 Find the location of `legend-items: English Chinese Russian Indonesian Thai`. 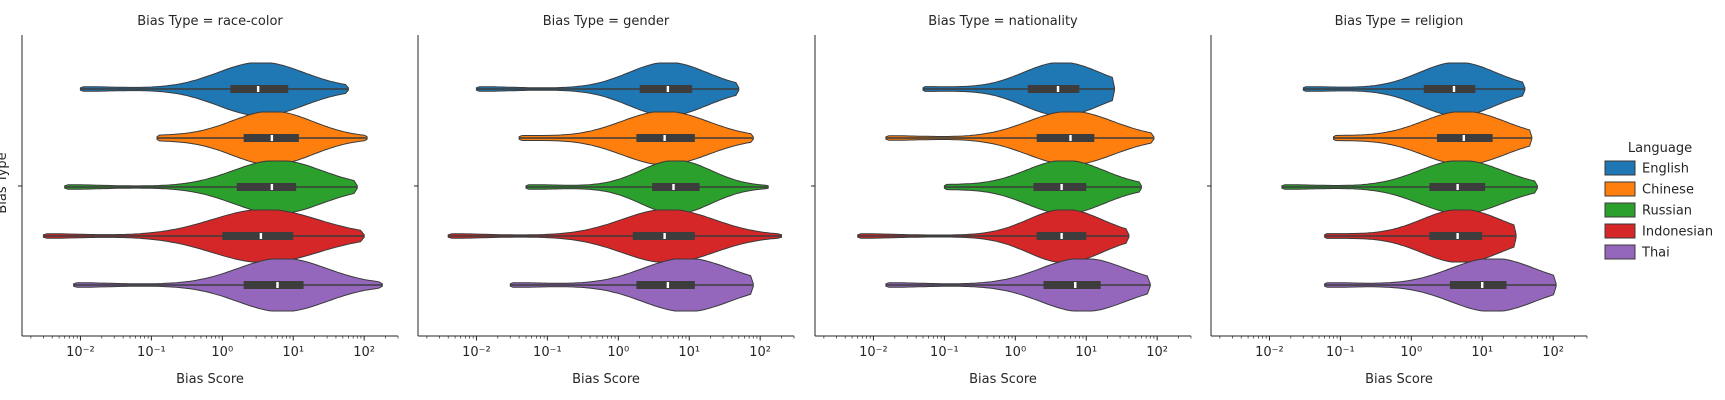

legend-items: English Chinese Russian Indonesian Thai is located at coordinates (1658, 210).